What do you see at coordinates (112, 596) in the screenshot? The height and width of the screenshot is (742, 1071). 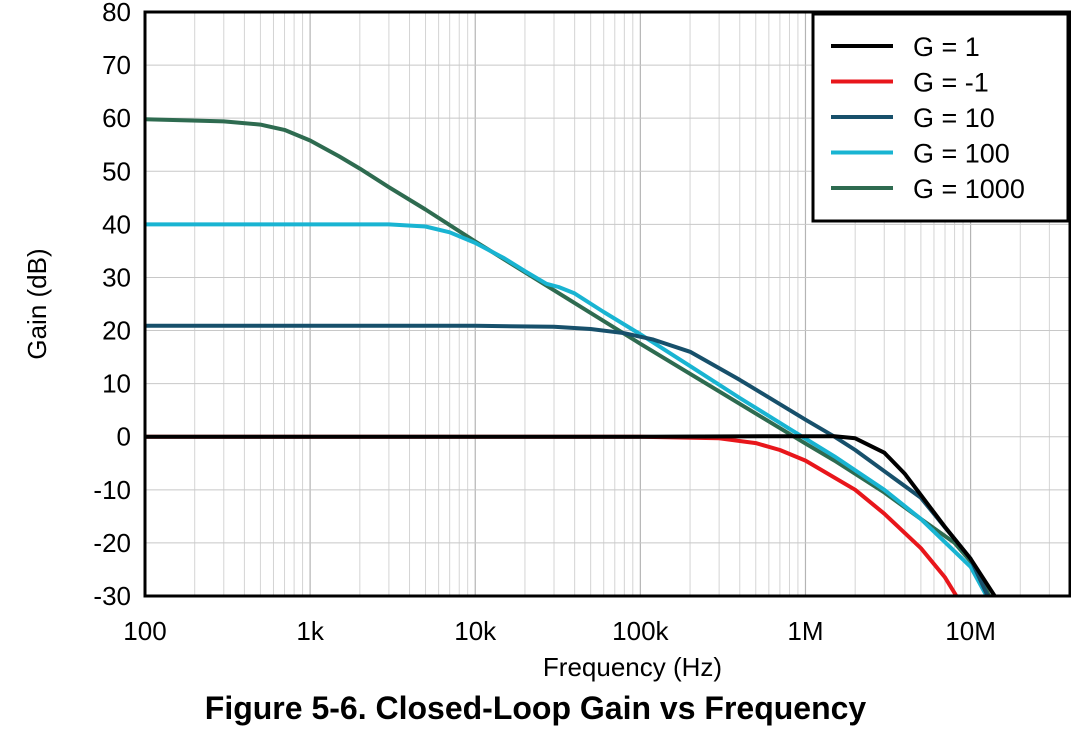 I see `y-tick-label: -30` at bounding box center [112, 596].